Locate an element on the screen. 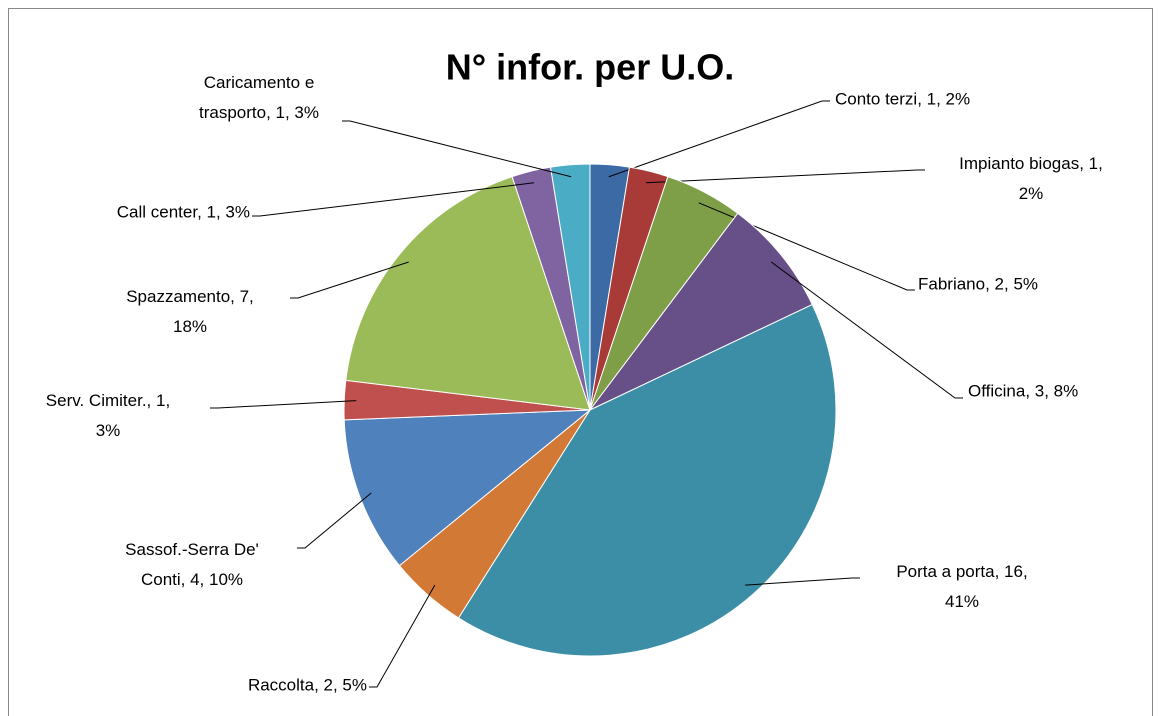 This screenshot has width=1161, height=716. data-label: Spazzamento, 7, 18% is located at coordinates (190, 311).